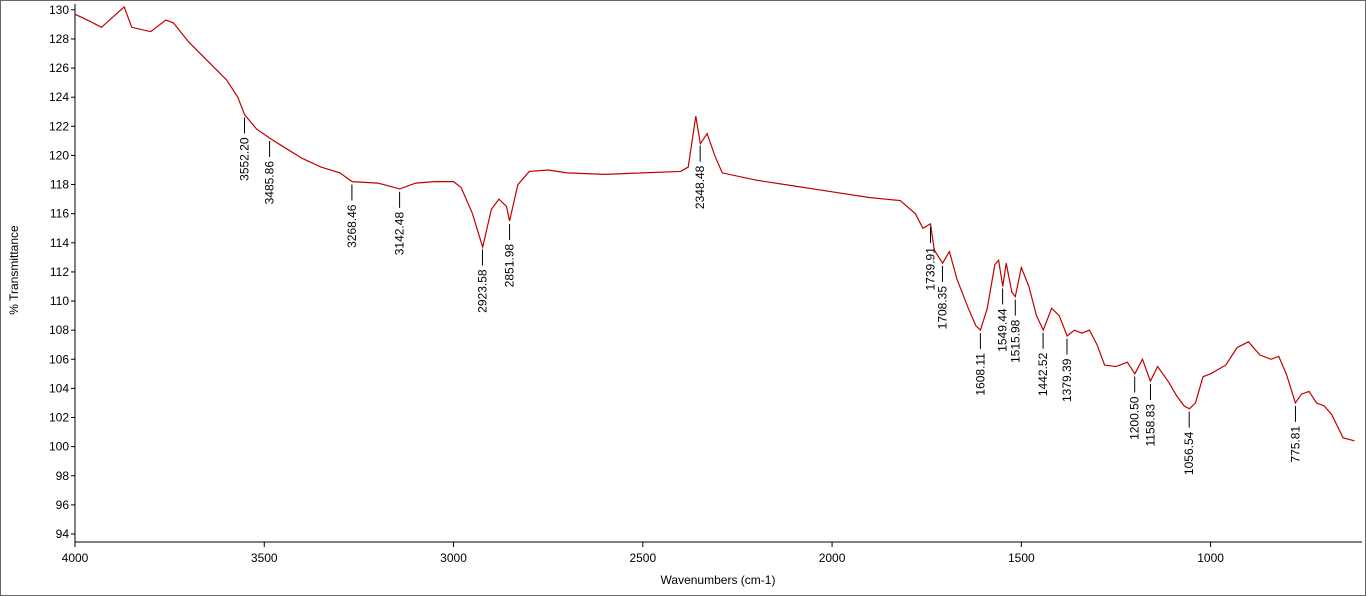 The image size is (1366, 596). I want to click on peak-label: 3485.86, so click(270, 183).